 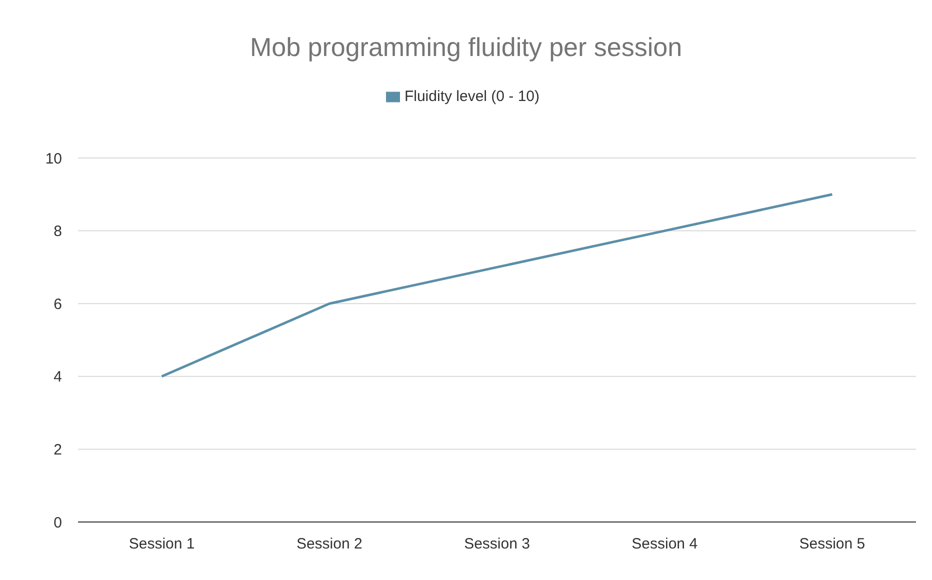 I want to click on y-tick-label: 6, so click(x=58, y=304).